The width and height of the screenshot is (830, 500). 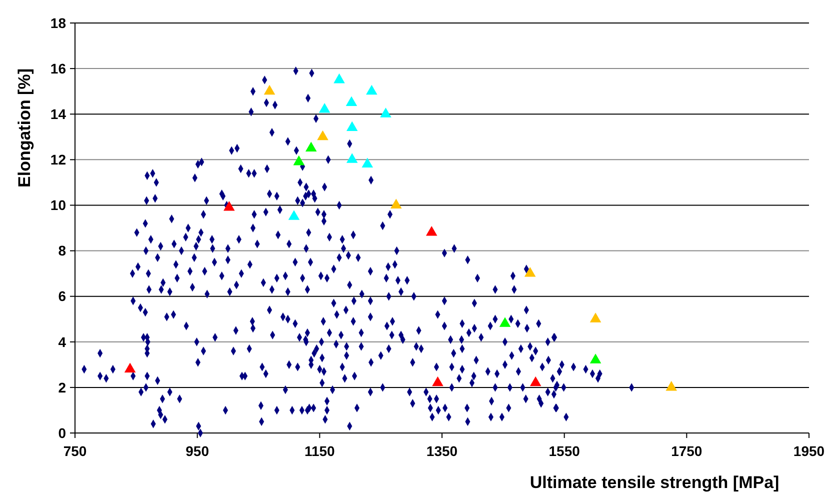 I want to click on x-tick-label: 1750, so click(x=686, y=451).